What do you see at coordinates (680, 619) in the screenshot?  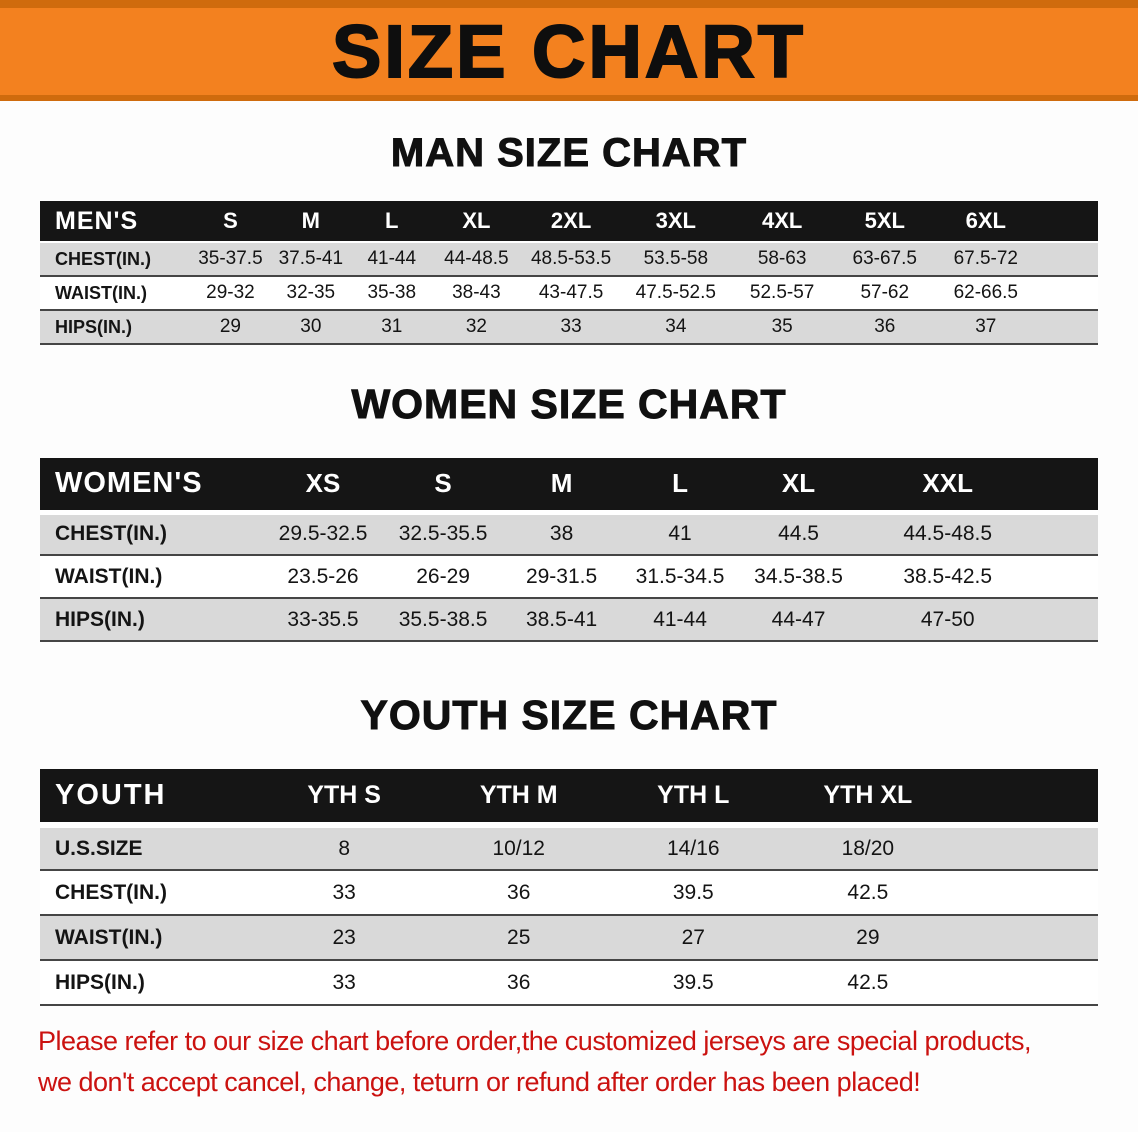 I see `women-value-cell: 41-44` at bounding box center [680, 619].